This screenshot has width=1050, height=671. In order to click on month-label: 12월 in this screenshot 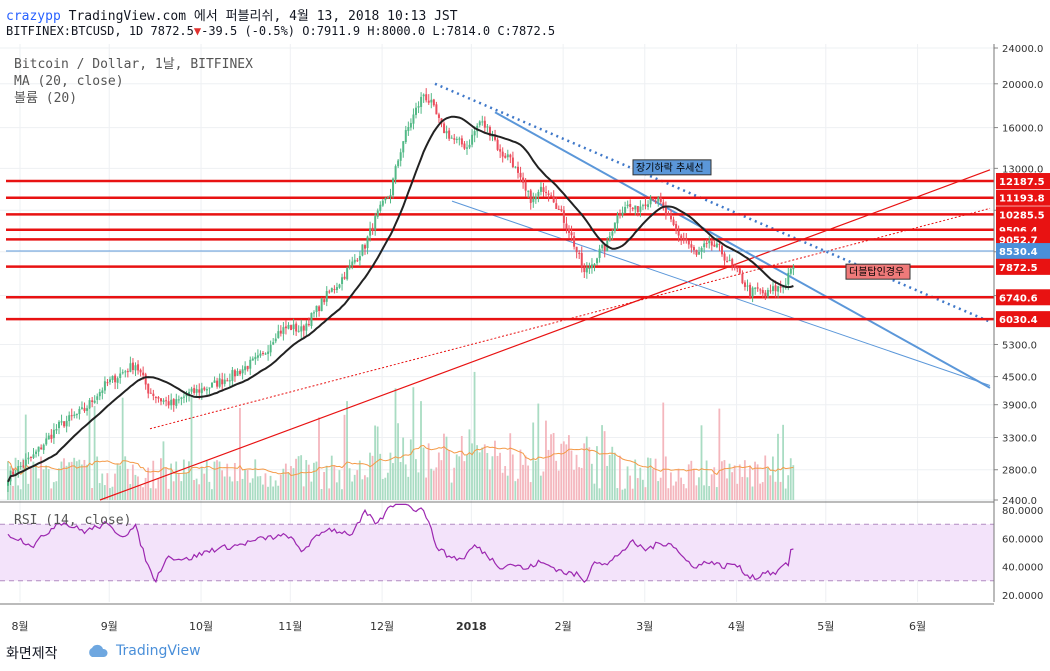, I will do `click(382, 626)`.